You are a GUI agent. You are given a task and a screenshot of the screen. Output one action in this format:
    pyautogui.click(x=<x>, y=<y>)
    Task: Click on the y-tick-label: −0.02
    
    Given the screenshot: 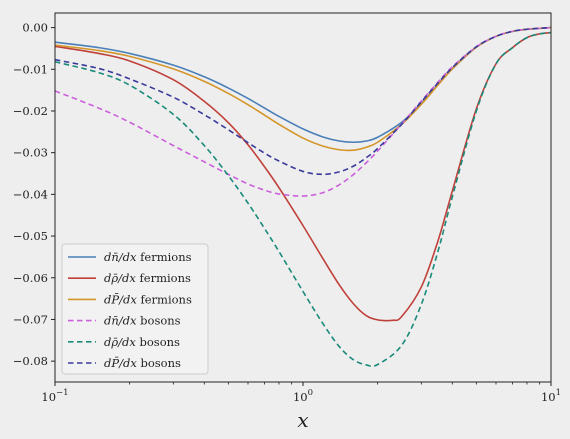 What is the action you would take?
    pyautogui.click(x=30, y=111)
    